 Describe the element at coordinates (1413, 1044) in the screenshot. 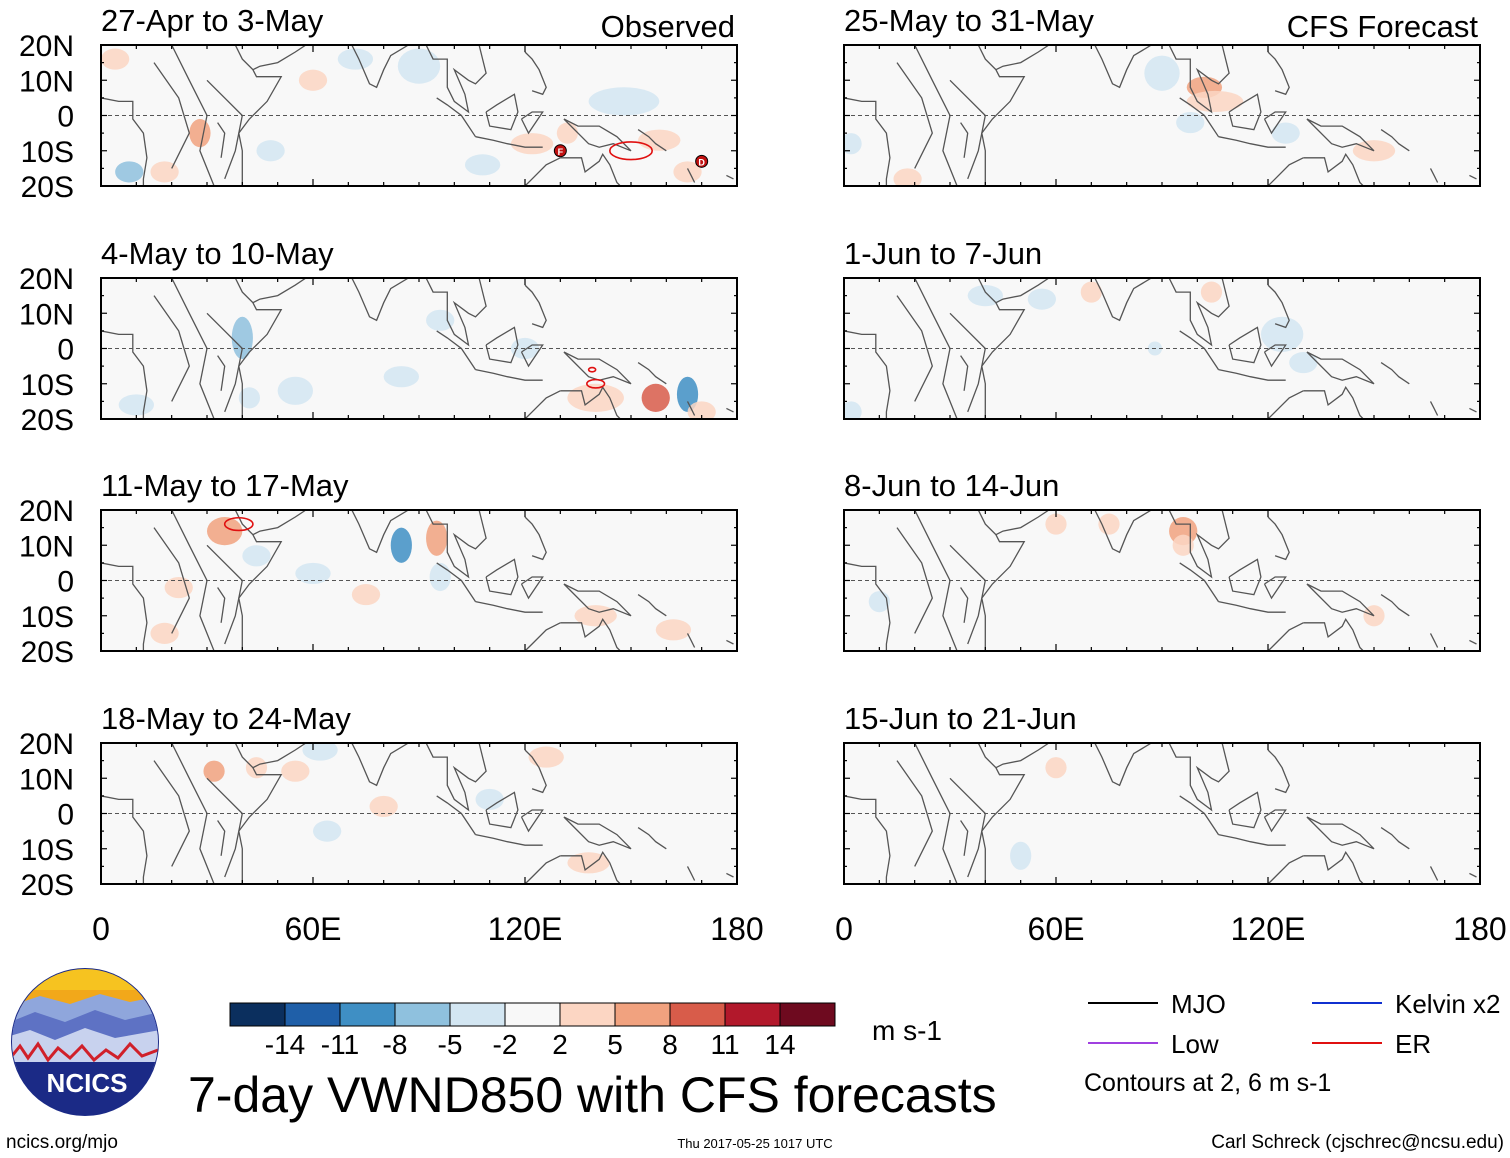

I see `legend-label: ER` at that location.